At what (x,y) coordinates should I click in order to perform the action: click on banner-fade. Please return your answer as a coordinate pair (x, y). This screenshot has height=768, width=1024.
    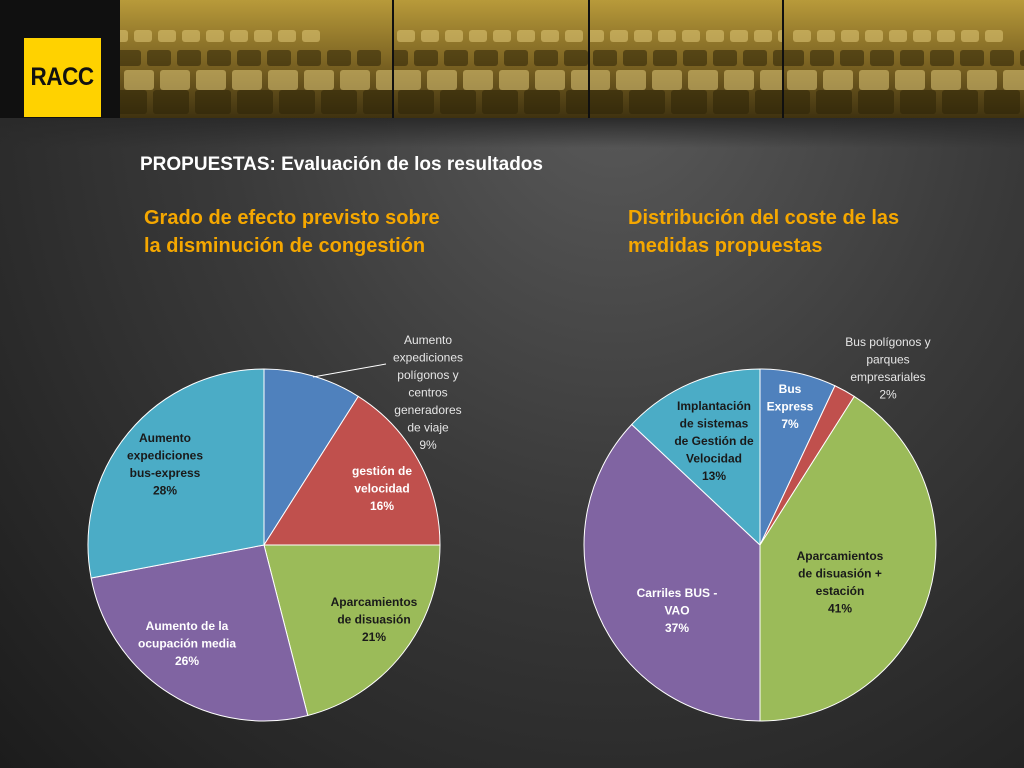
    Looking at the image, I should click on (512, 133).